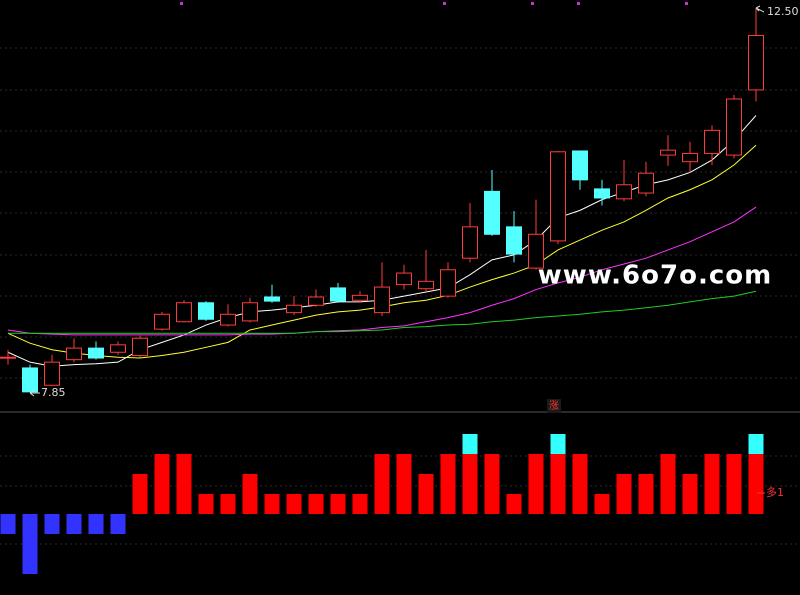 The width and height of the screenshot is (800, 595). I want to click on min-label: 7.85, so click(53, 392).